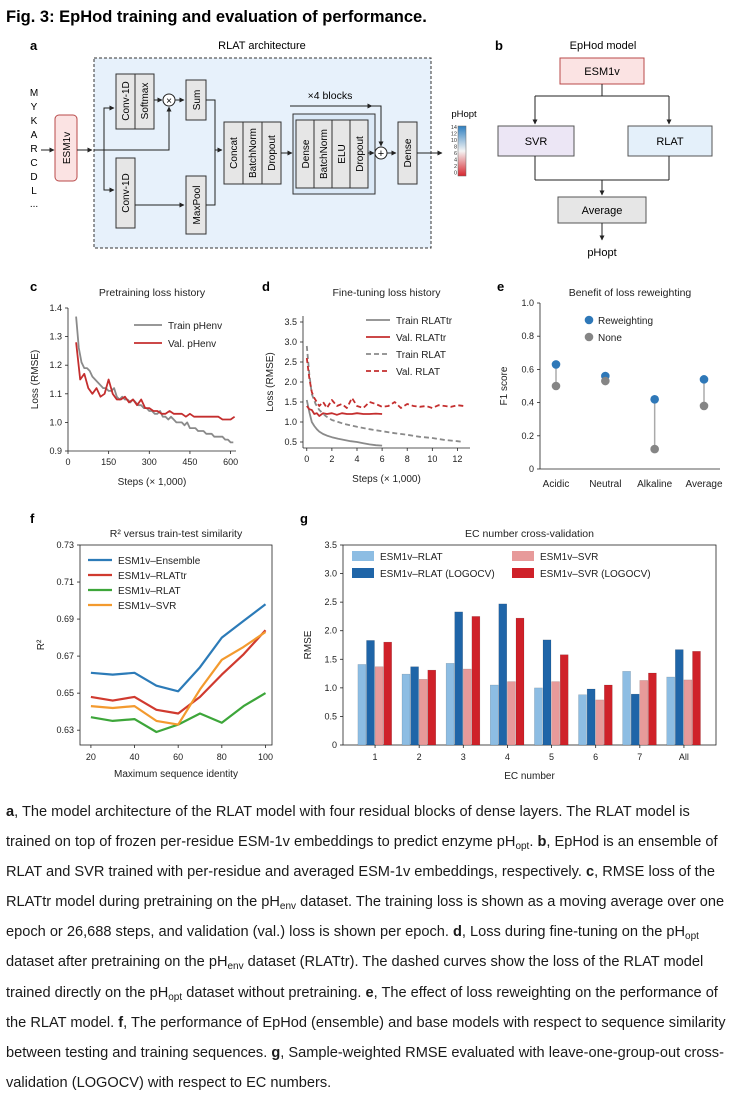  I want to click on legend-label: Train pHenv, so click(195, 326).